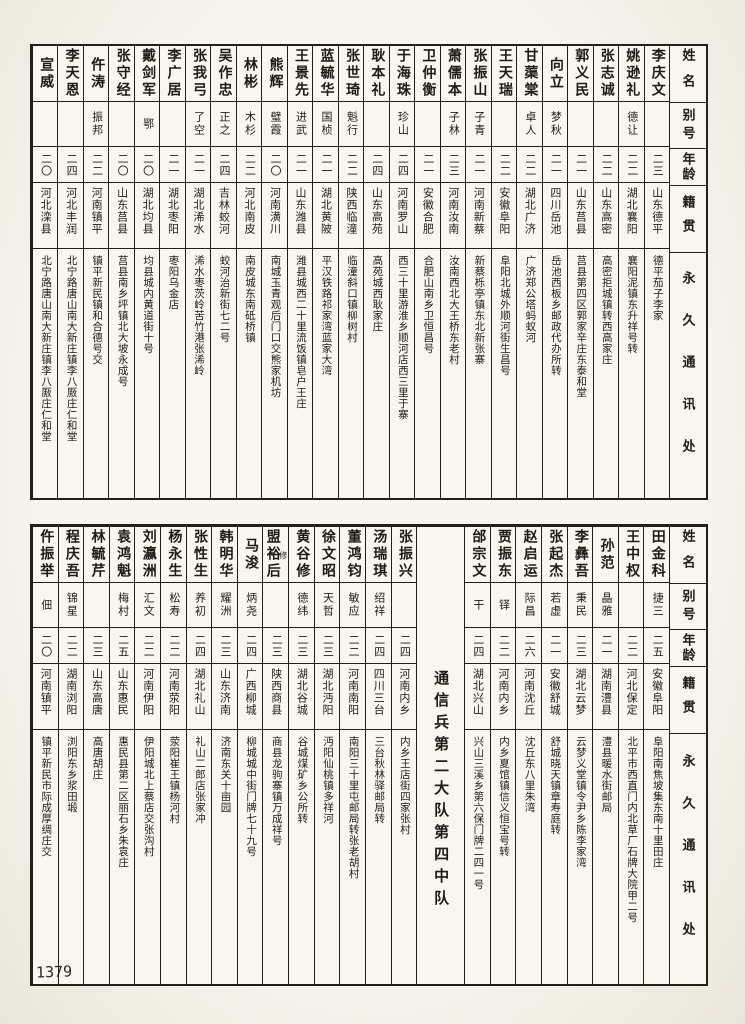 Image resolution: width=745 pixels, height=1024 pixels. Describe the element at coordinates (656, 211) in the screenshot. I see `person-native-place: 山东德平` at that location.